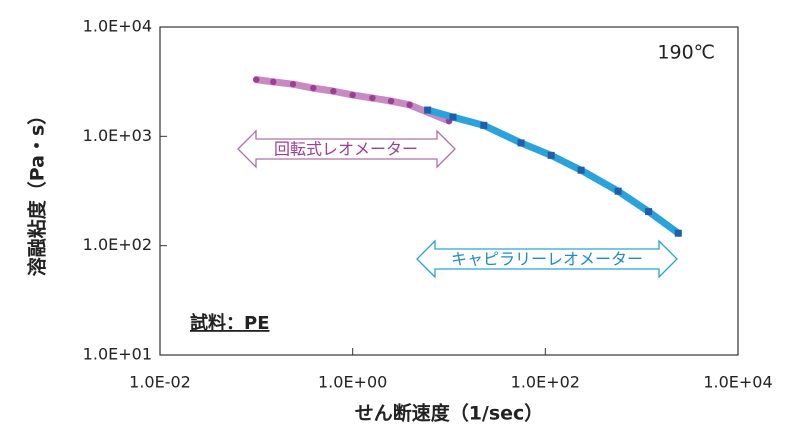 The image size is (801, 443). What do you see at coordinates (37, 191) in the screenshot?
I see `y-axis-label: 溶融粘度（Pa・s）` at bounding box center [37, 191].